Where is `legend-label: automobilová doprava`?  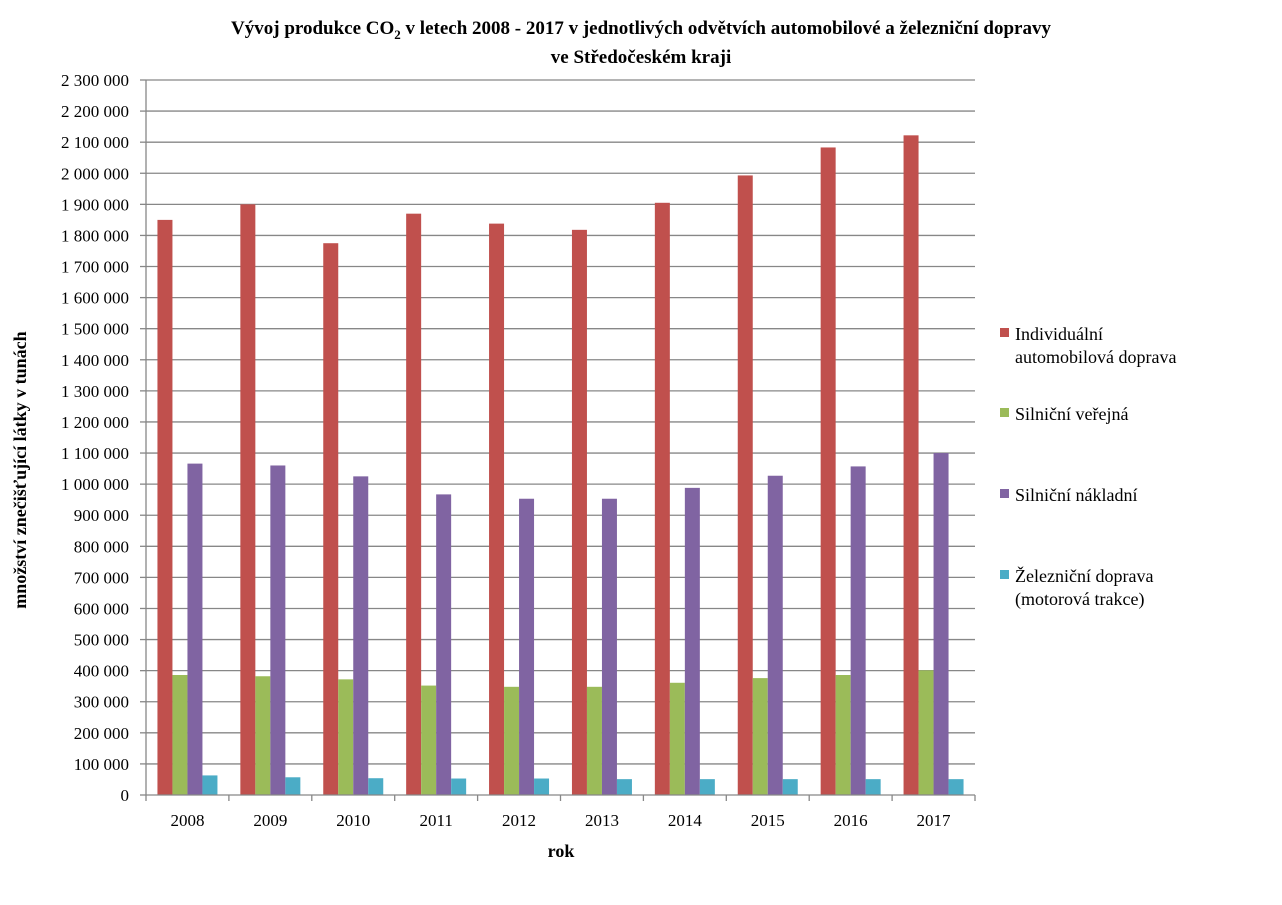
legend-label: automobilová doprava is located at coordinates (1095, 357).